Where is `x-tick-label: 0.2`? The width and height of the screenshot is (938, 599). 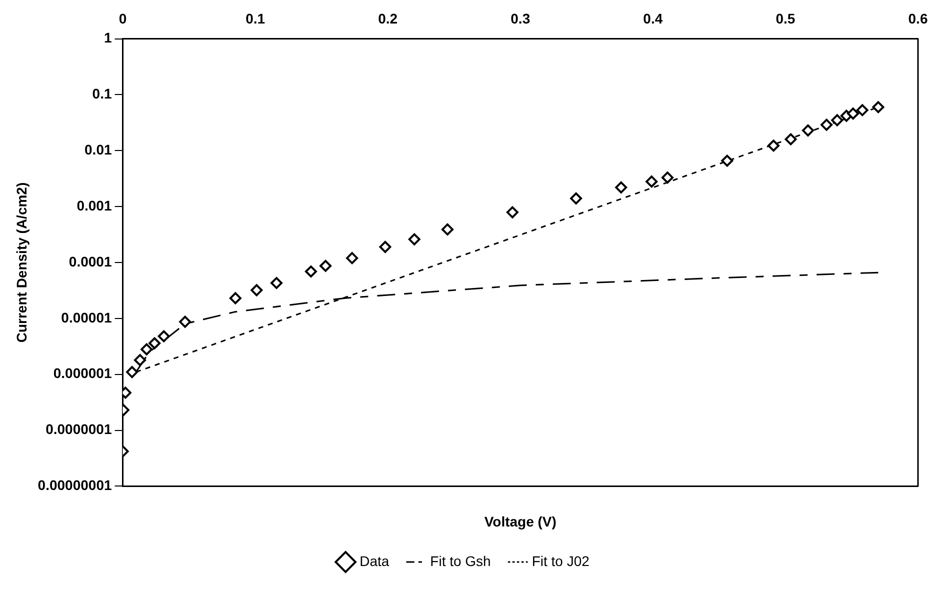
x-tick-label: 0.2 is located at coordinates (388, 18).